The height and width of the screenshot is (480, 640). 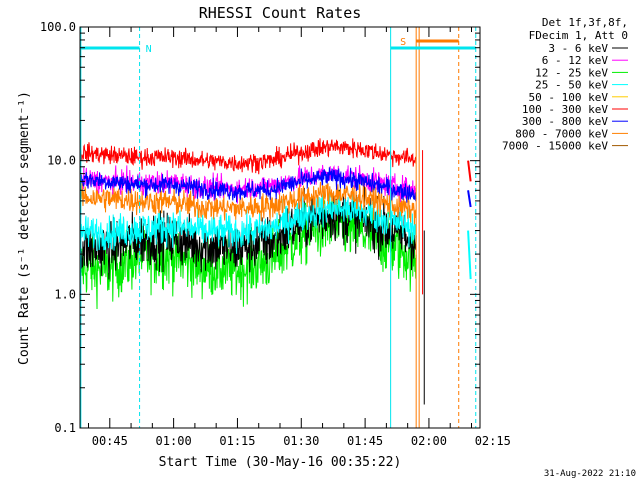 What do you see at coordinates (493, 441) in the screenshot?
I see `x-tick-label: 02:15` at bounding box center [493, 441].